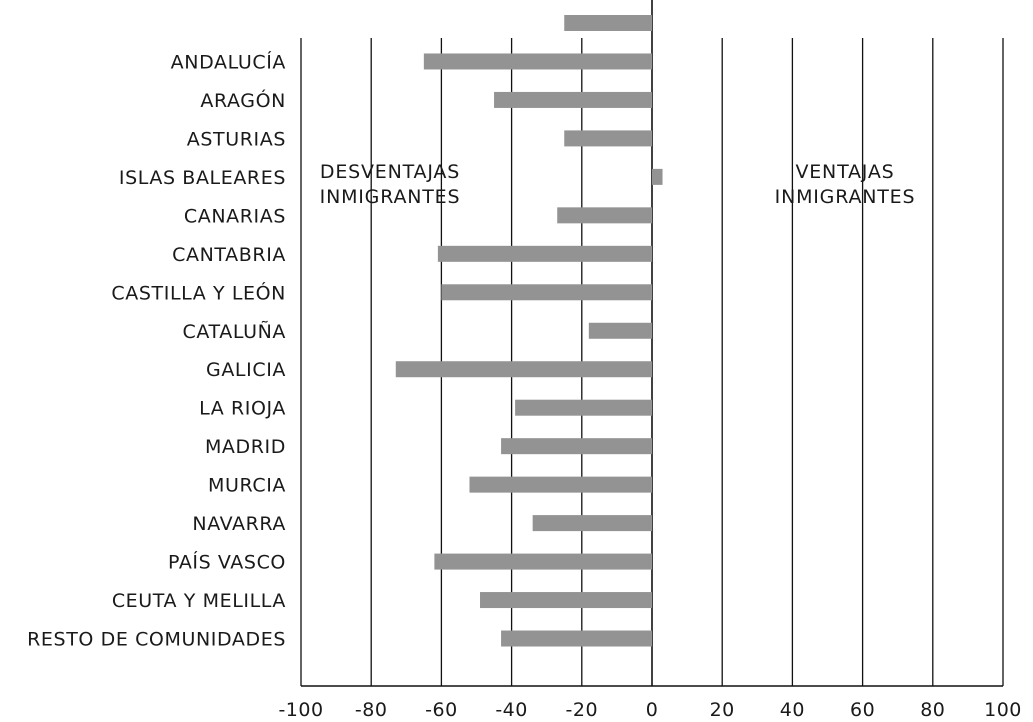 This screenshot has height=722, width=1033. Describe the element at coordinates (1003, 710) in the screenshot. I see `x-tick-label-10: 100` at that location.